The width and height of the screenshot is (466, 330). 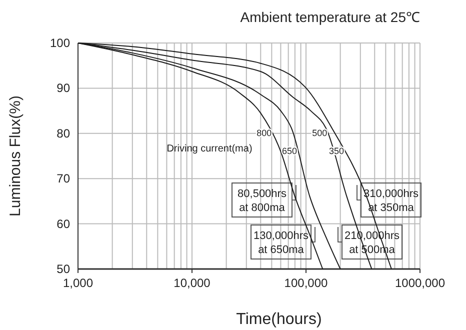 What do you see at coordinates (60, 43) in the screenshot?
I see `y-tick-label: 100` at bounding box center [60, 43].